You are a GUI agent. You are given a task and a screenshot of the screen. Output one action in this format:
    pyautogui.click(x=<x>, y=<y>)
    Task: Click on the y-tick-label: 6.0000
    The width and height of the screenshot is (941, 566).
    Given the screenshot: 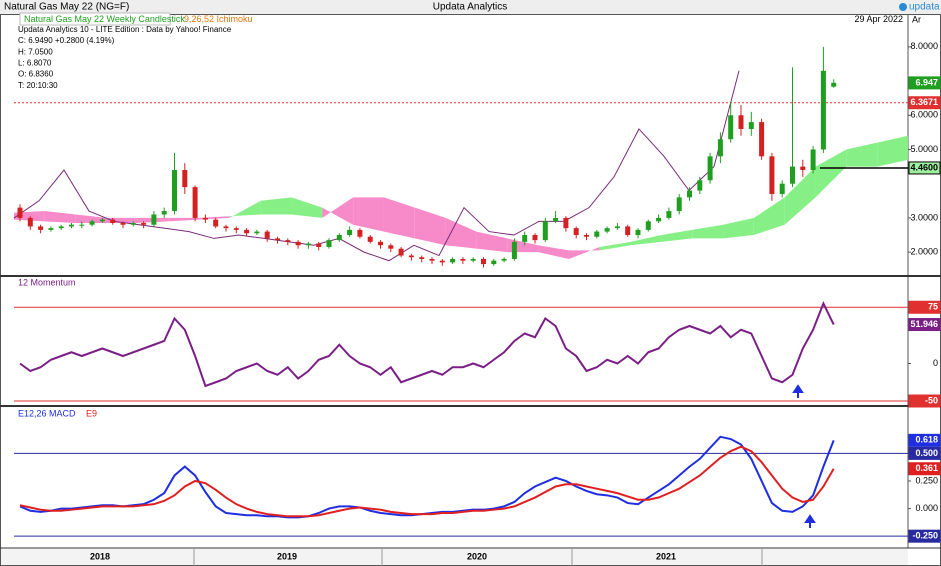 What is the action you would take?
    pyautogui.click(x=924, y=115)
    